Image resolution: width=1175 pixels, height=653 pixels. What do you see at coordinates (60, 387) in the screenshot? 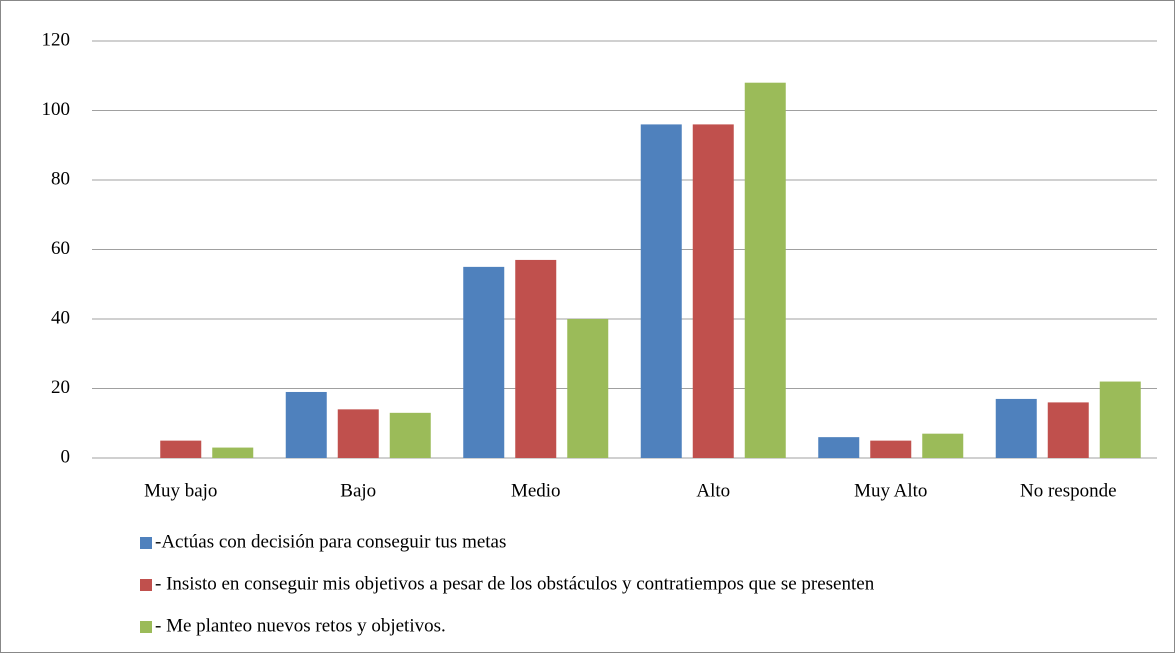
I see `y-tick-label: 20` at bounding box center [60, 387].